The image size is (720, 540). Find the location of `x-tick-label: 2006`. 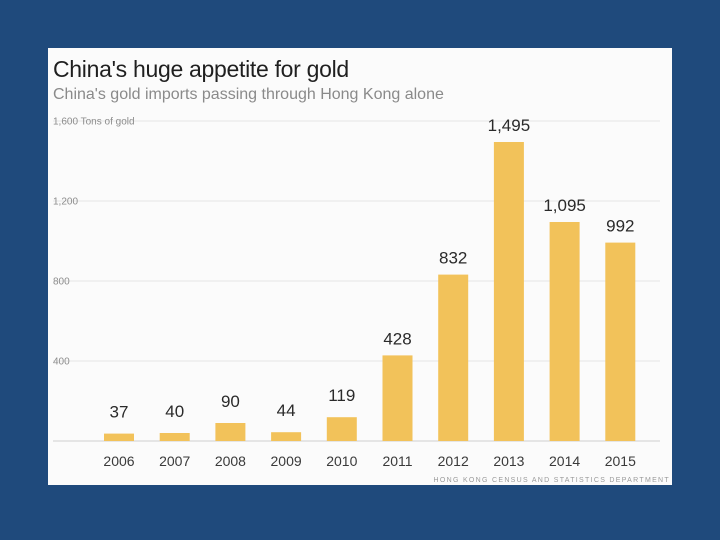

x-tick-label: 2006 is located at coordinates (118, 461).